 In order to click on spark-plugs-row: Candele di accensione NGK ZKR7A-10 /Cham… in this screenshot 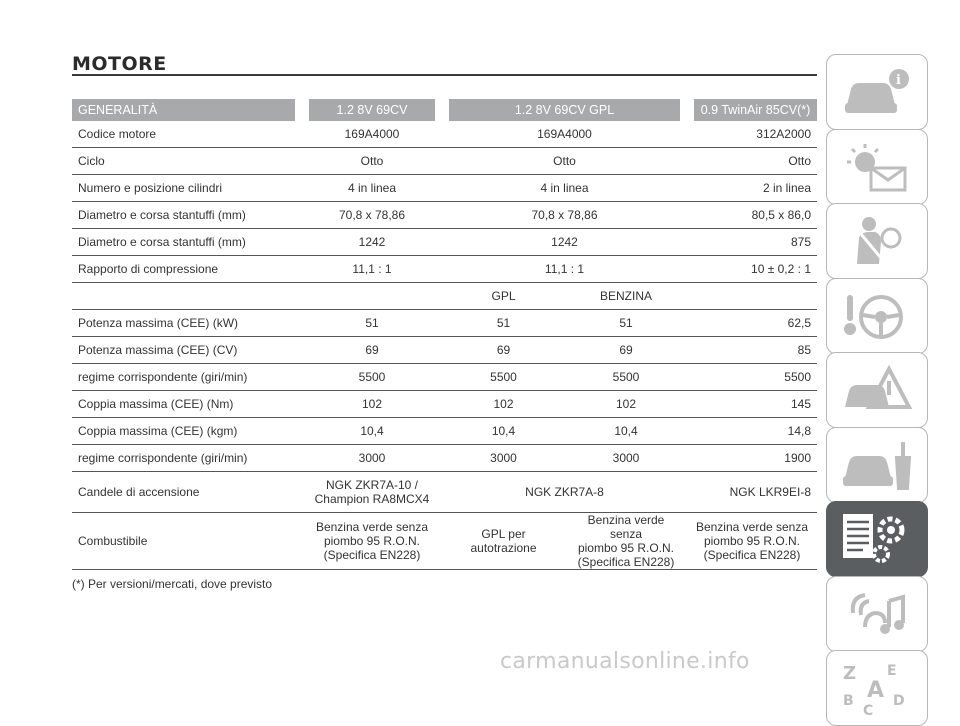, I will do `click(444, 492)`.